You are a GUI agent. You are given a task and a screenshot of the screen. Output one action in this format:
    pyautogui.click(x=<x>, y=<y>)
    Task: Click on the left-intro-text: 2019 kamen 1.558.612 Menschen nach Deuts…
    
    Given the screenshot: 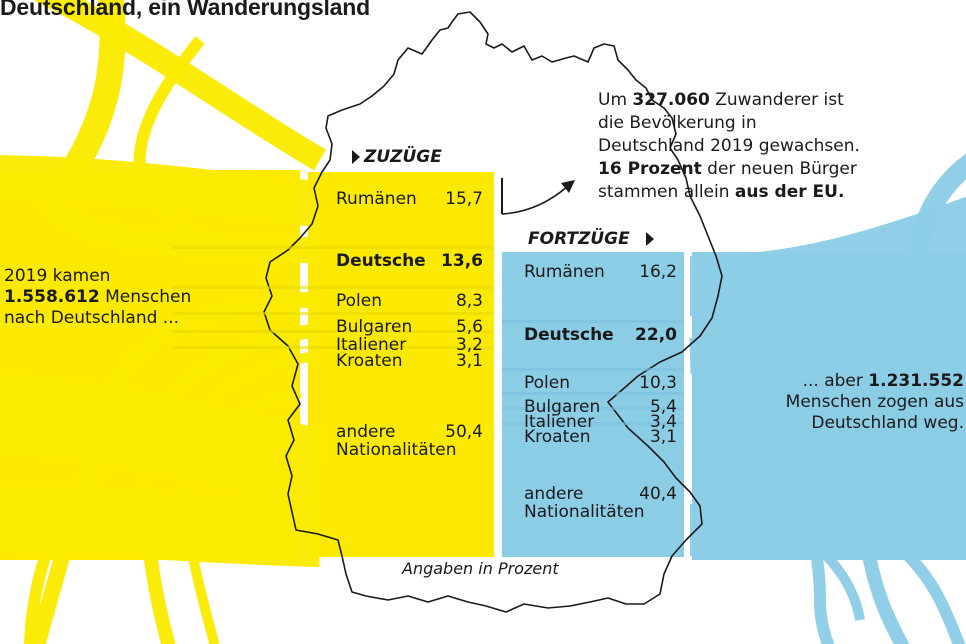 What is the action you would take?
    pyautogui.click(x=97, y=297)
    